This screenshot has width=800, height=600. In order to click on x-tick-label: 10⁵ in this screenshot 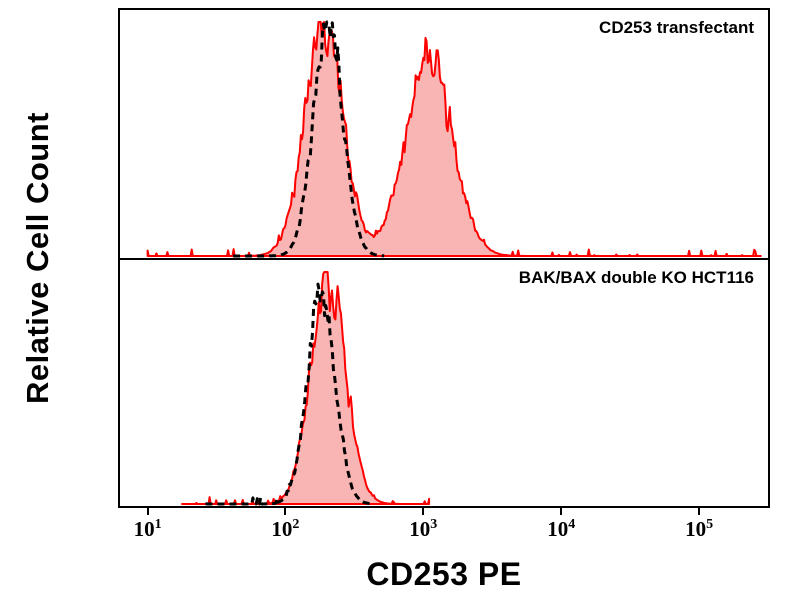, I will do `click(699, 529)`.